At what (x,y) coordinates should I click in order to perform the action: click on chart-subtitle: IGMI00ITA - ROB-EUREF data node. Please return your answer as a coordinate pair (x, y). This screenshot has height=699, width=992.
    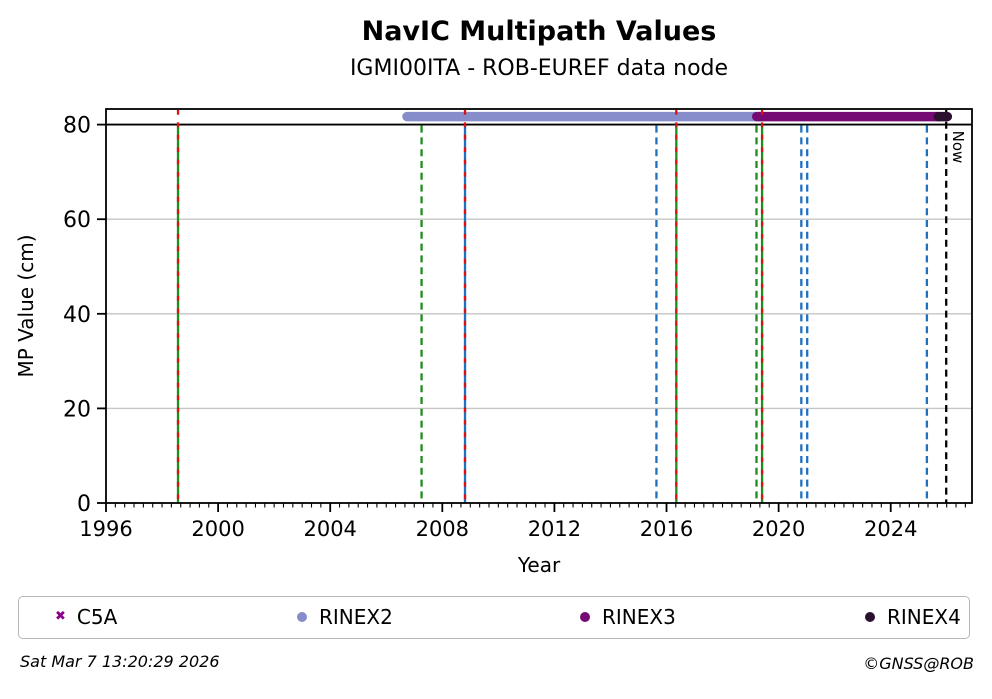
    Looking at the image, I should click on (539, 68).